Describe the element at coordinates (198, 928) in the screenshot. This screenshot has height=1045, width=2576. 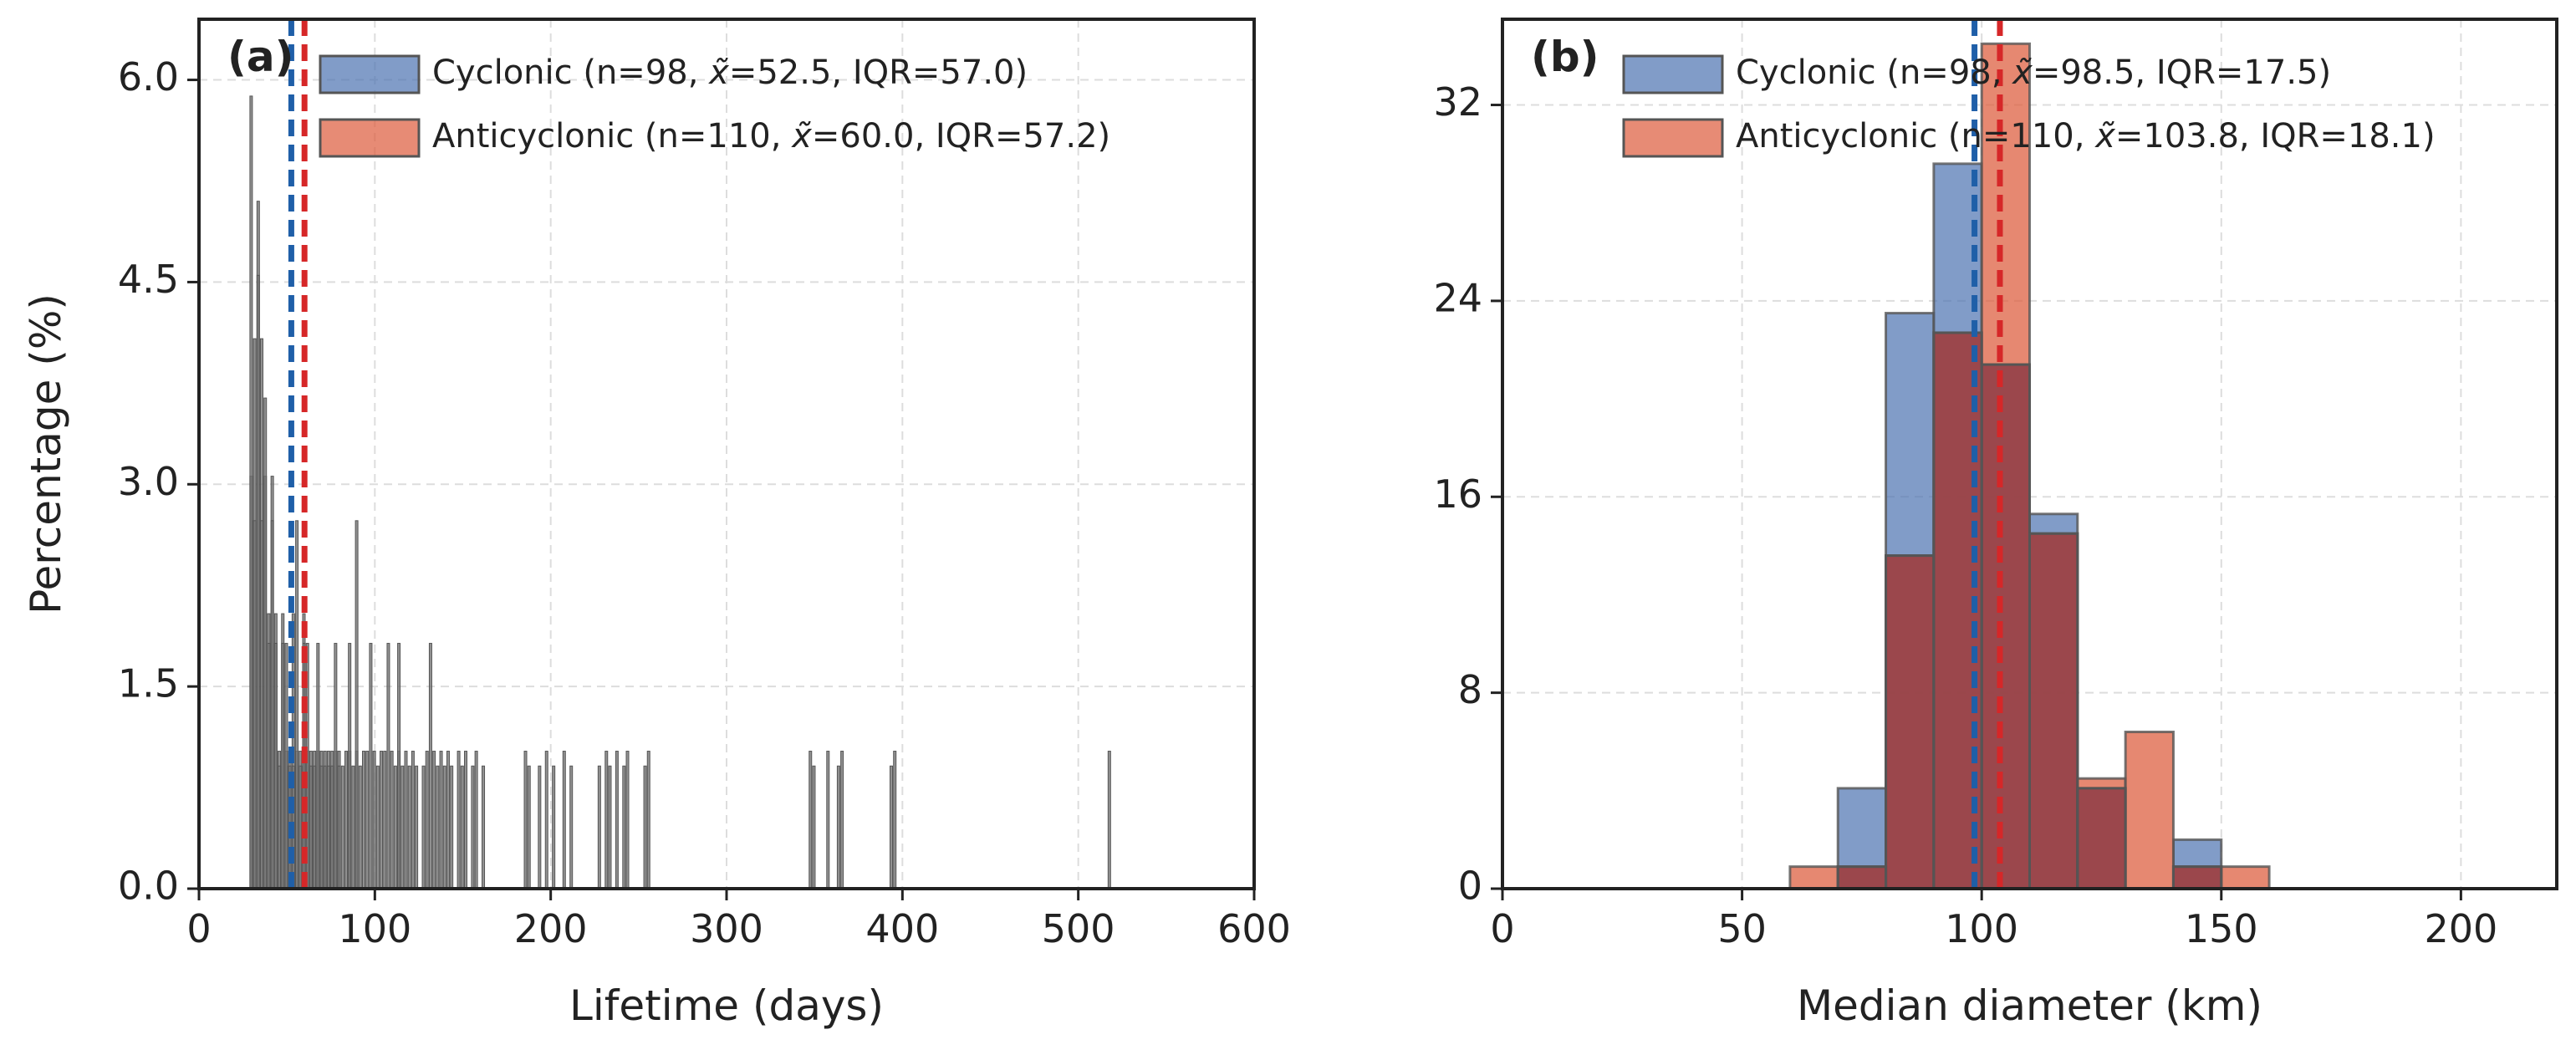
I see `p0-xtick-label-0: 0` at that location.